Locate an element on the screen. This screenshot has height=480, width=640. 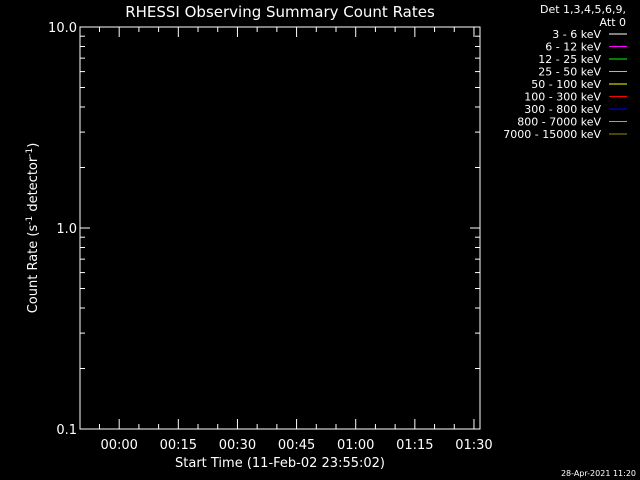
y-axis-label-sup2: -1 is located at coordinates (30, 152).